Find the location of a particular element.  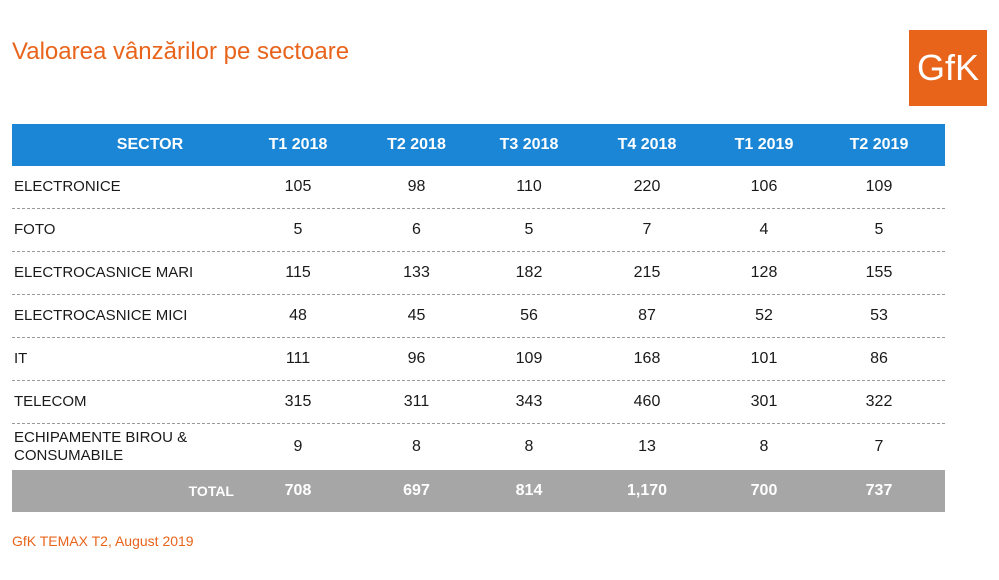

row-sector: ELECTROCASNICE MICI is located at coordinates (101, 315).